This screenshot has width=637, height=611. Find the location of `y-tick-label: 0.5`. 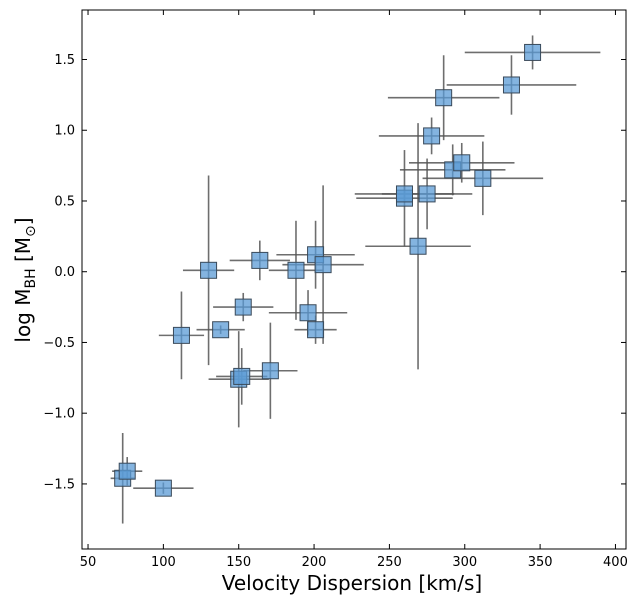

y-tick-label: 0.5 is located at coordinates (64, 201).